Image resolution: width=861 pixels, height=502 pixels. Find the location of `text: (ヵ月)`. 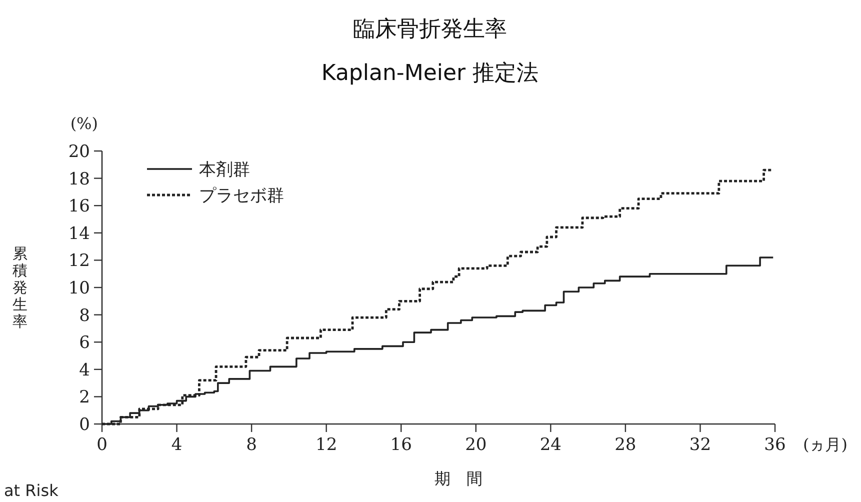

text: (ヵ月) is located at coordinates (825, 444).